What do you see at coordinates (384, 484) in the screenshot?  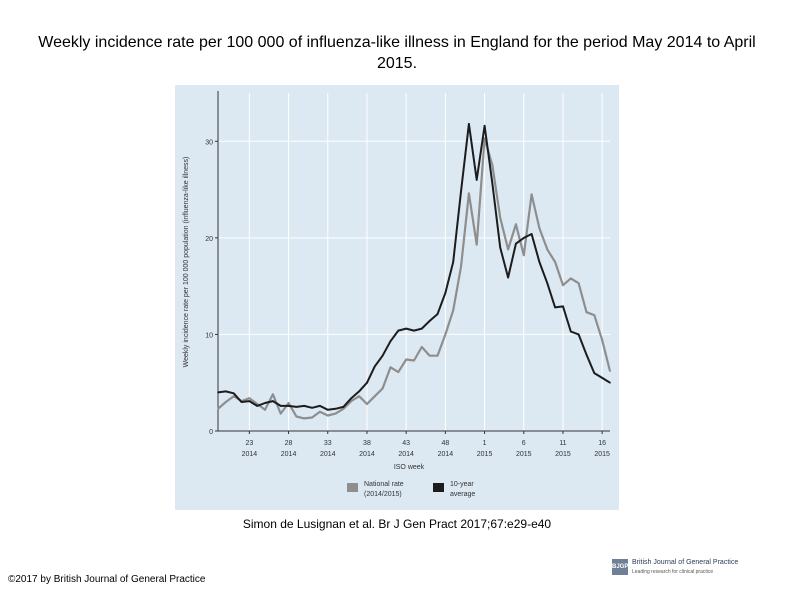 I see `legend-label: National rate` at bounding box center [384, 484].